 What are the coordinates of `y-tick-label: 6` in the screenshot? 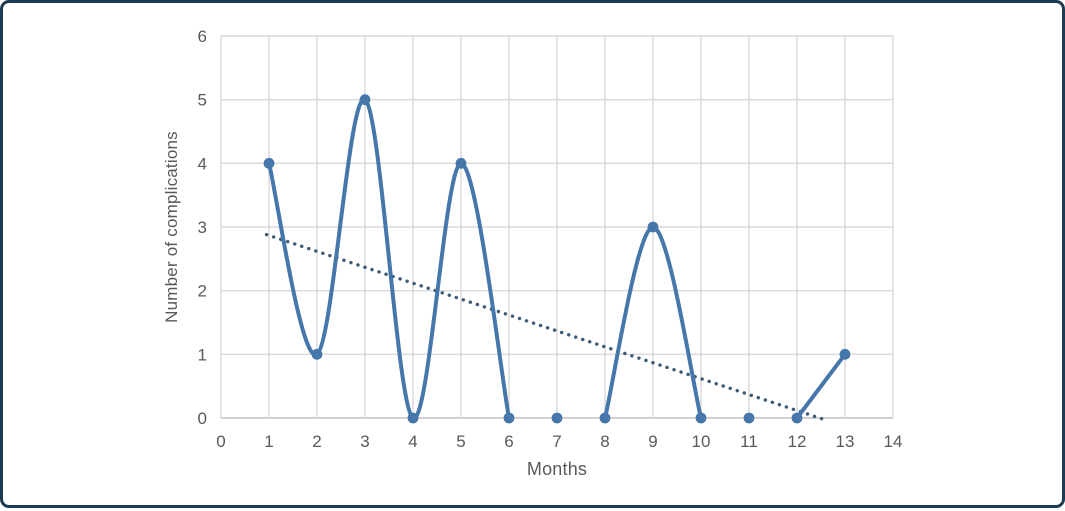 It's located at (202, 36).